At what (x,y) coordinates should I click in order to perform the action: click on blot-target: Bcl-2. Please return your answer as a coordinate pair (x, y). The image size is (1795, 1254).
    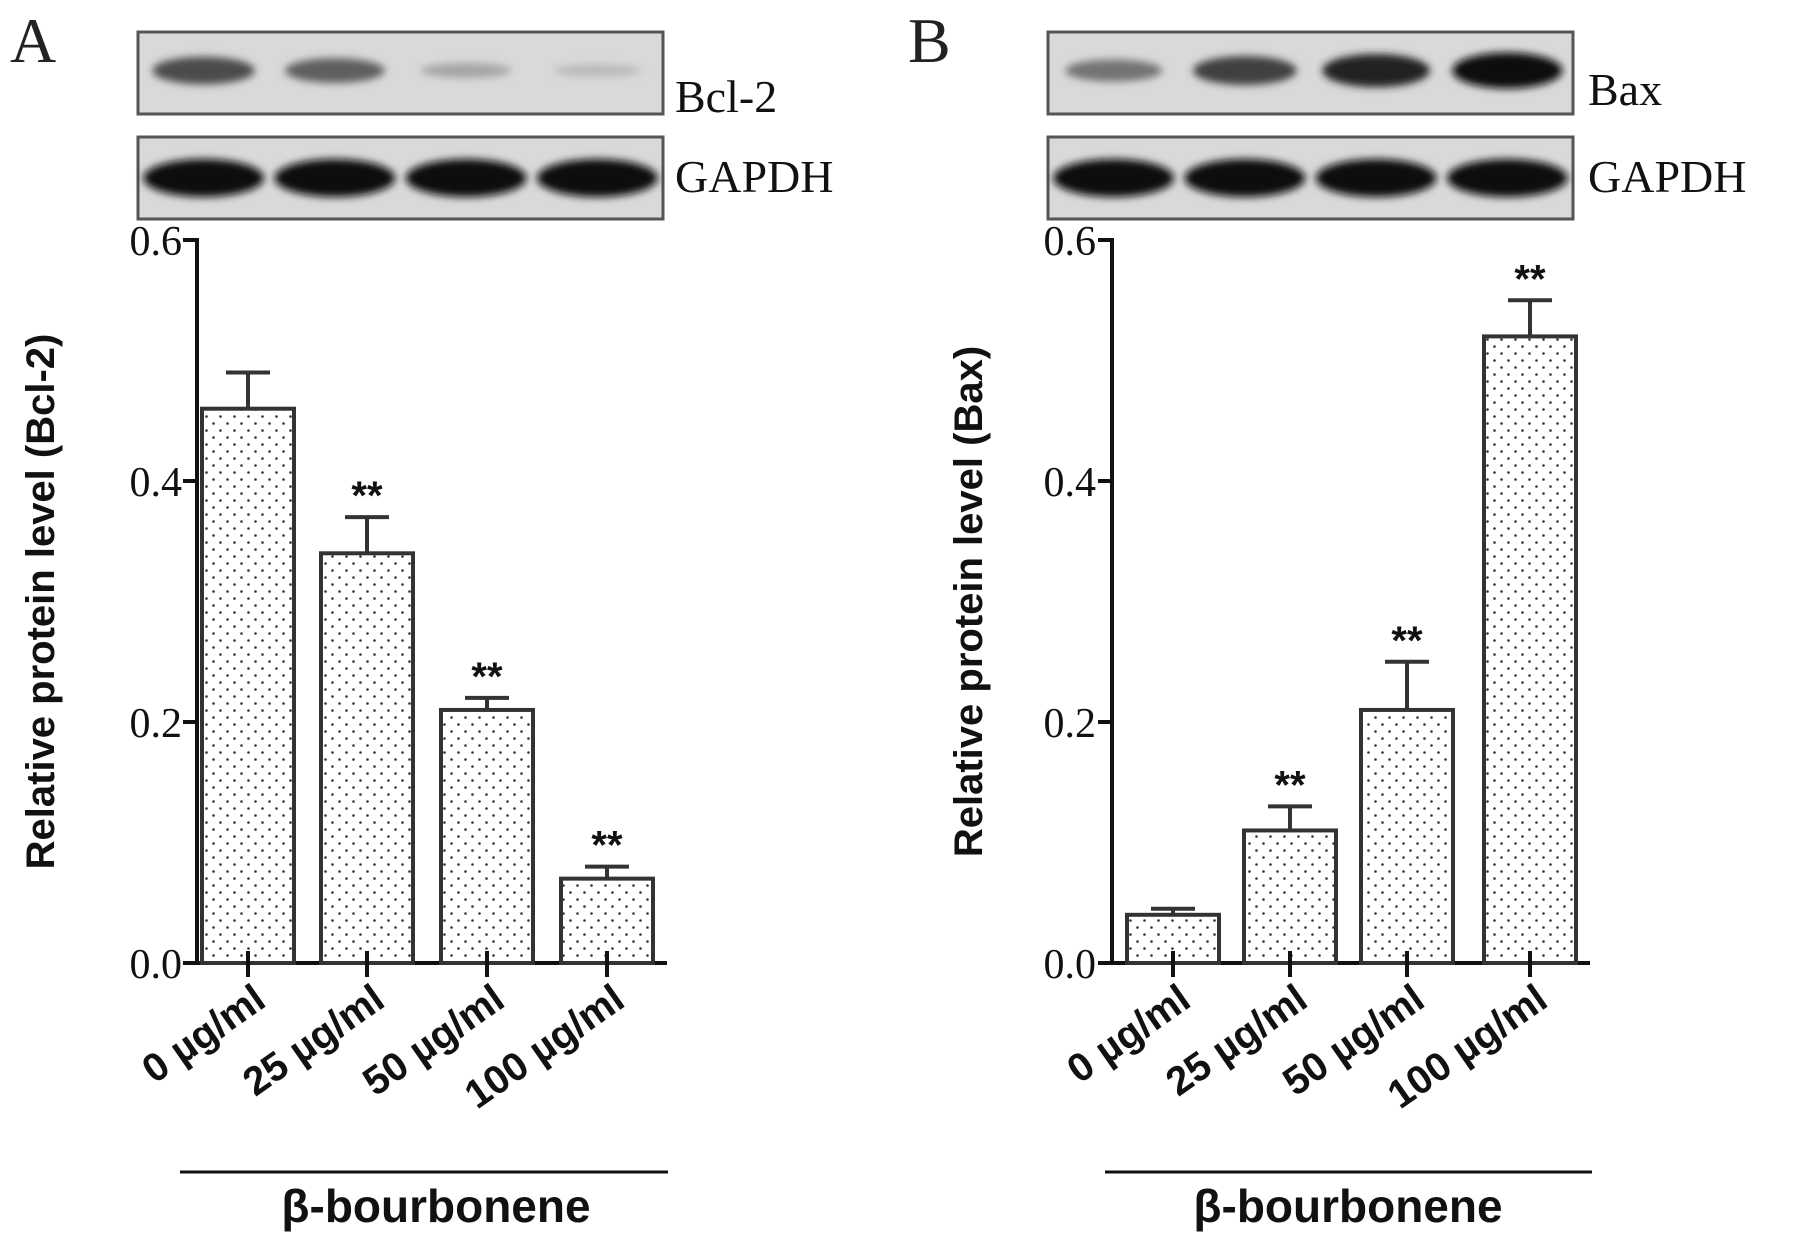
    Looking at the image, I should click on (456, 76).